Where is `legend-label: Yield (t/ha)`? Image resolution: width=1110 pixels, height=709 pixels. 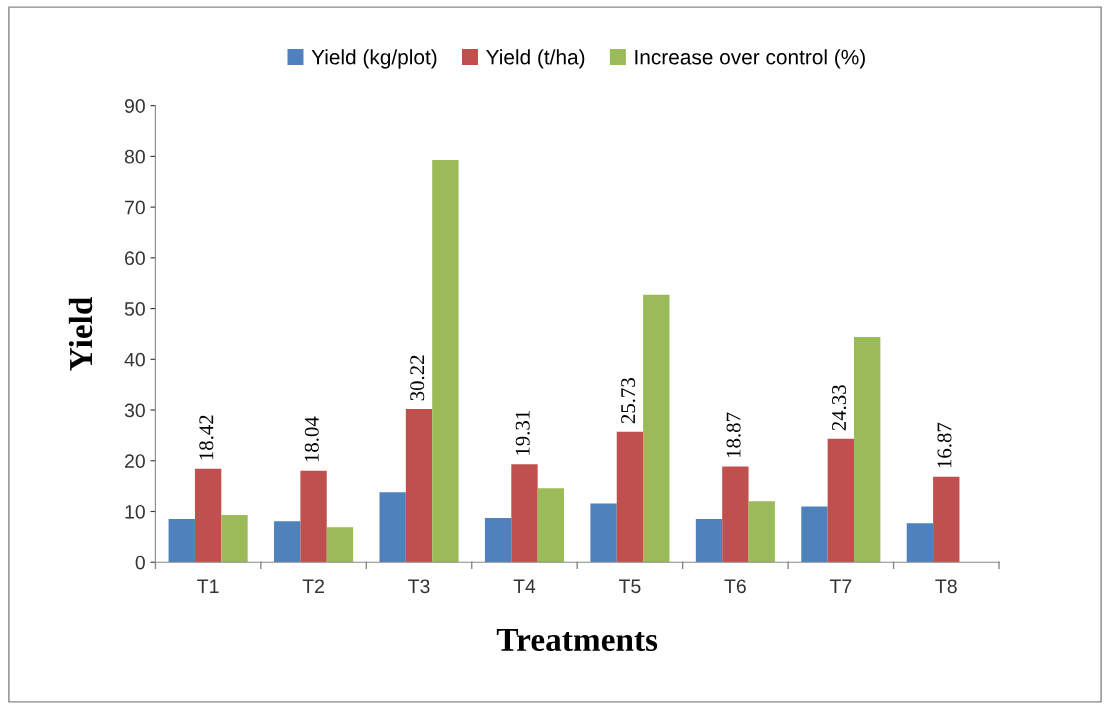
legend-label: Yield (t/ha) is located at coordinates (535, 59).